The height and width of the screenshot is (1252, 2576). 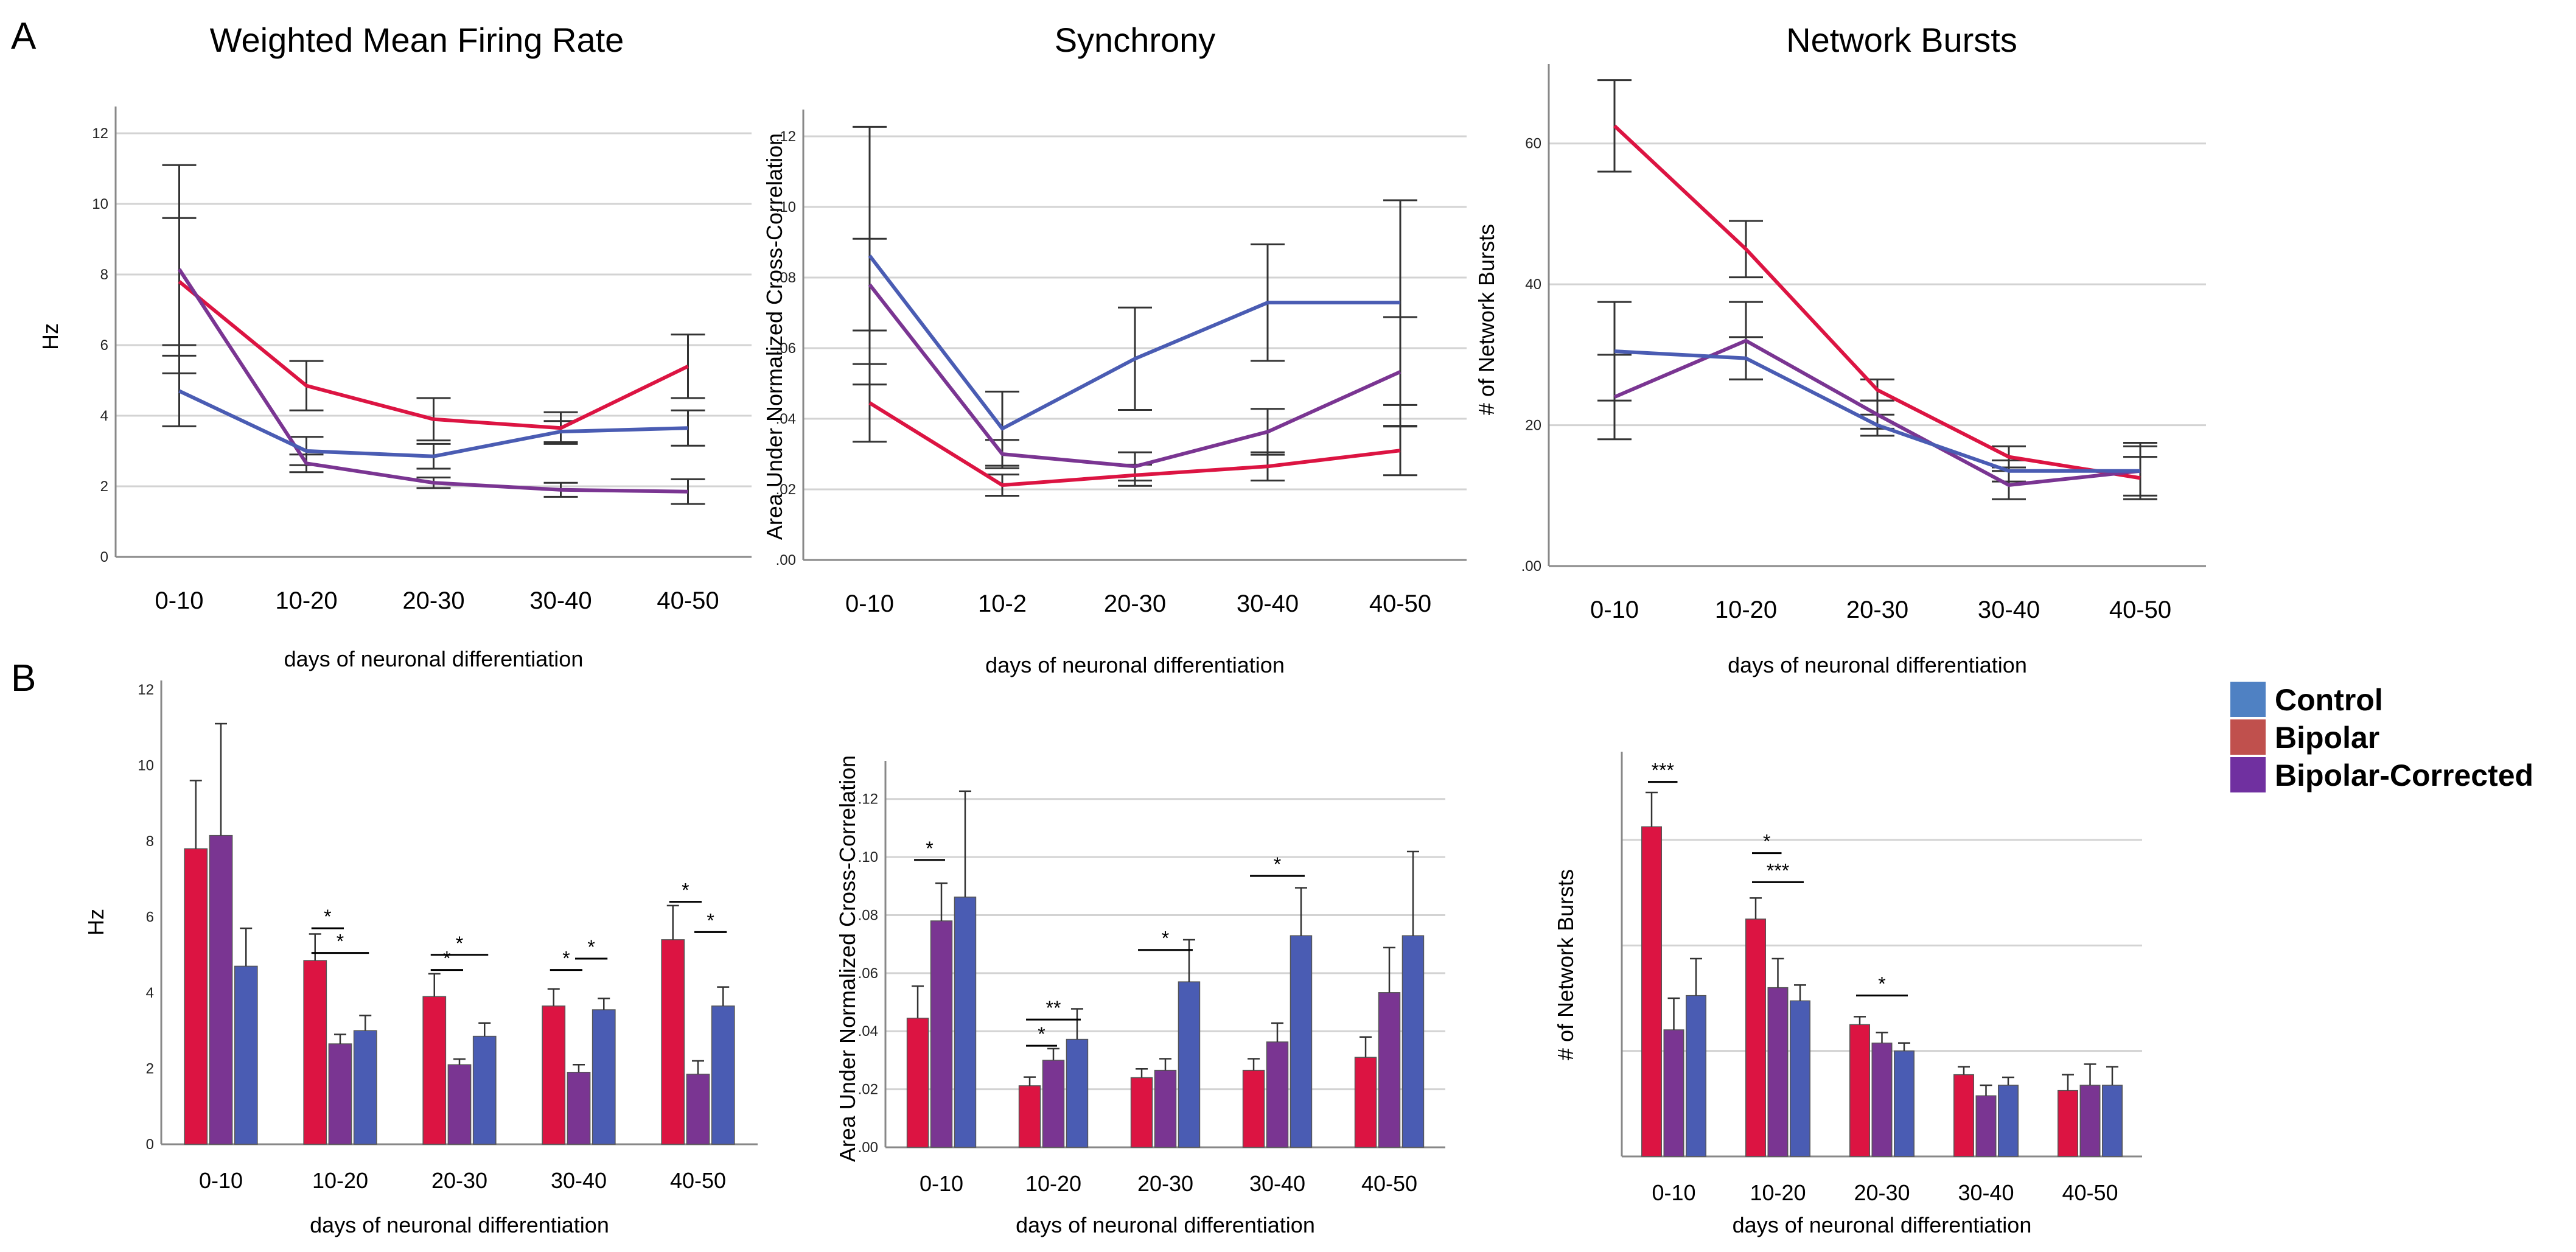 What do you see at coordinates (417, 40) in the screenshot?
I see `chart-title: Weighted Mean Firing Rate` at bounding box center [417, 40].